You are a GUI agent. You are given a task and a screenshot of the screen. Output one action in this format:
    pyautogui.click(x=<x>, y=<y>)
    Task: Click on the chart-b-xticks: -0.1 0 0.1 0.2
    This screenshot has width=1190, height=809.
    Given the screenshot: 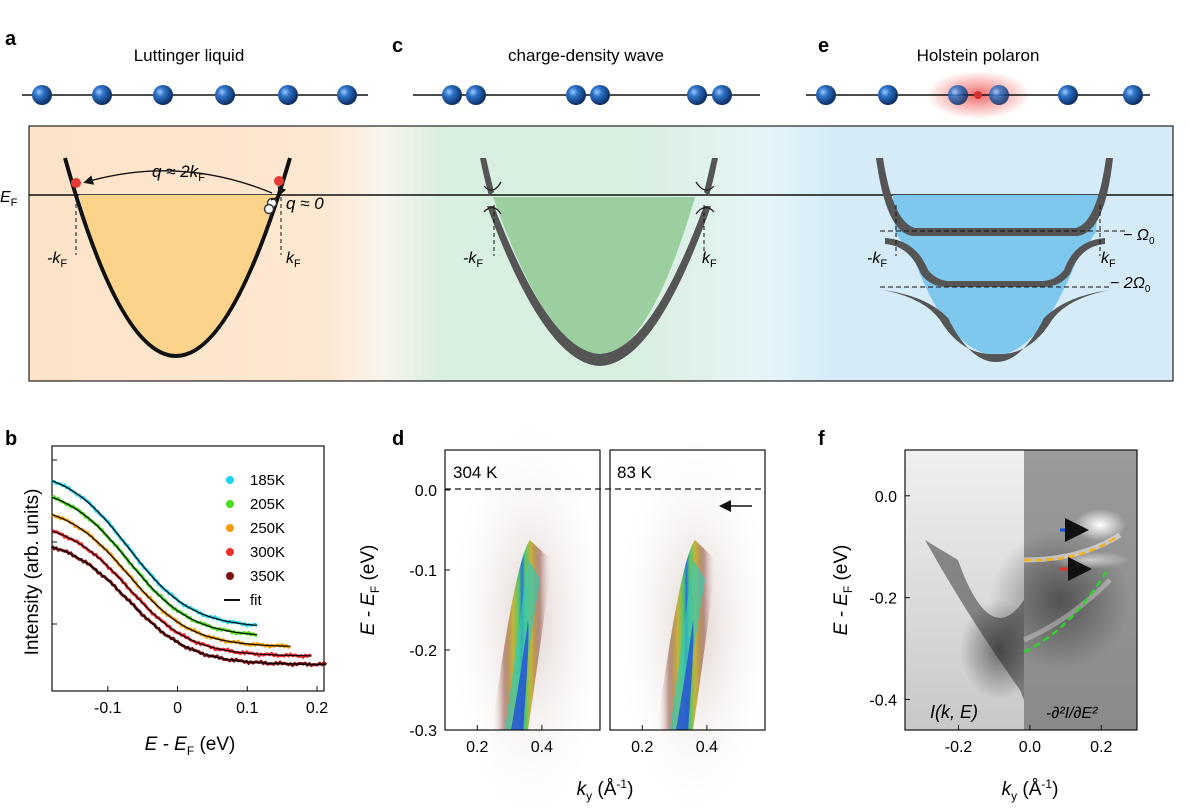 What is the action you would take?
    pyautogui.click(x=211, y=701)
    